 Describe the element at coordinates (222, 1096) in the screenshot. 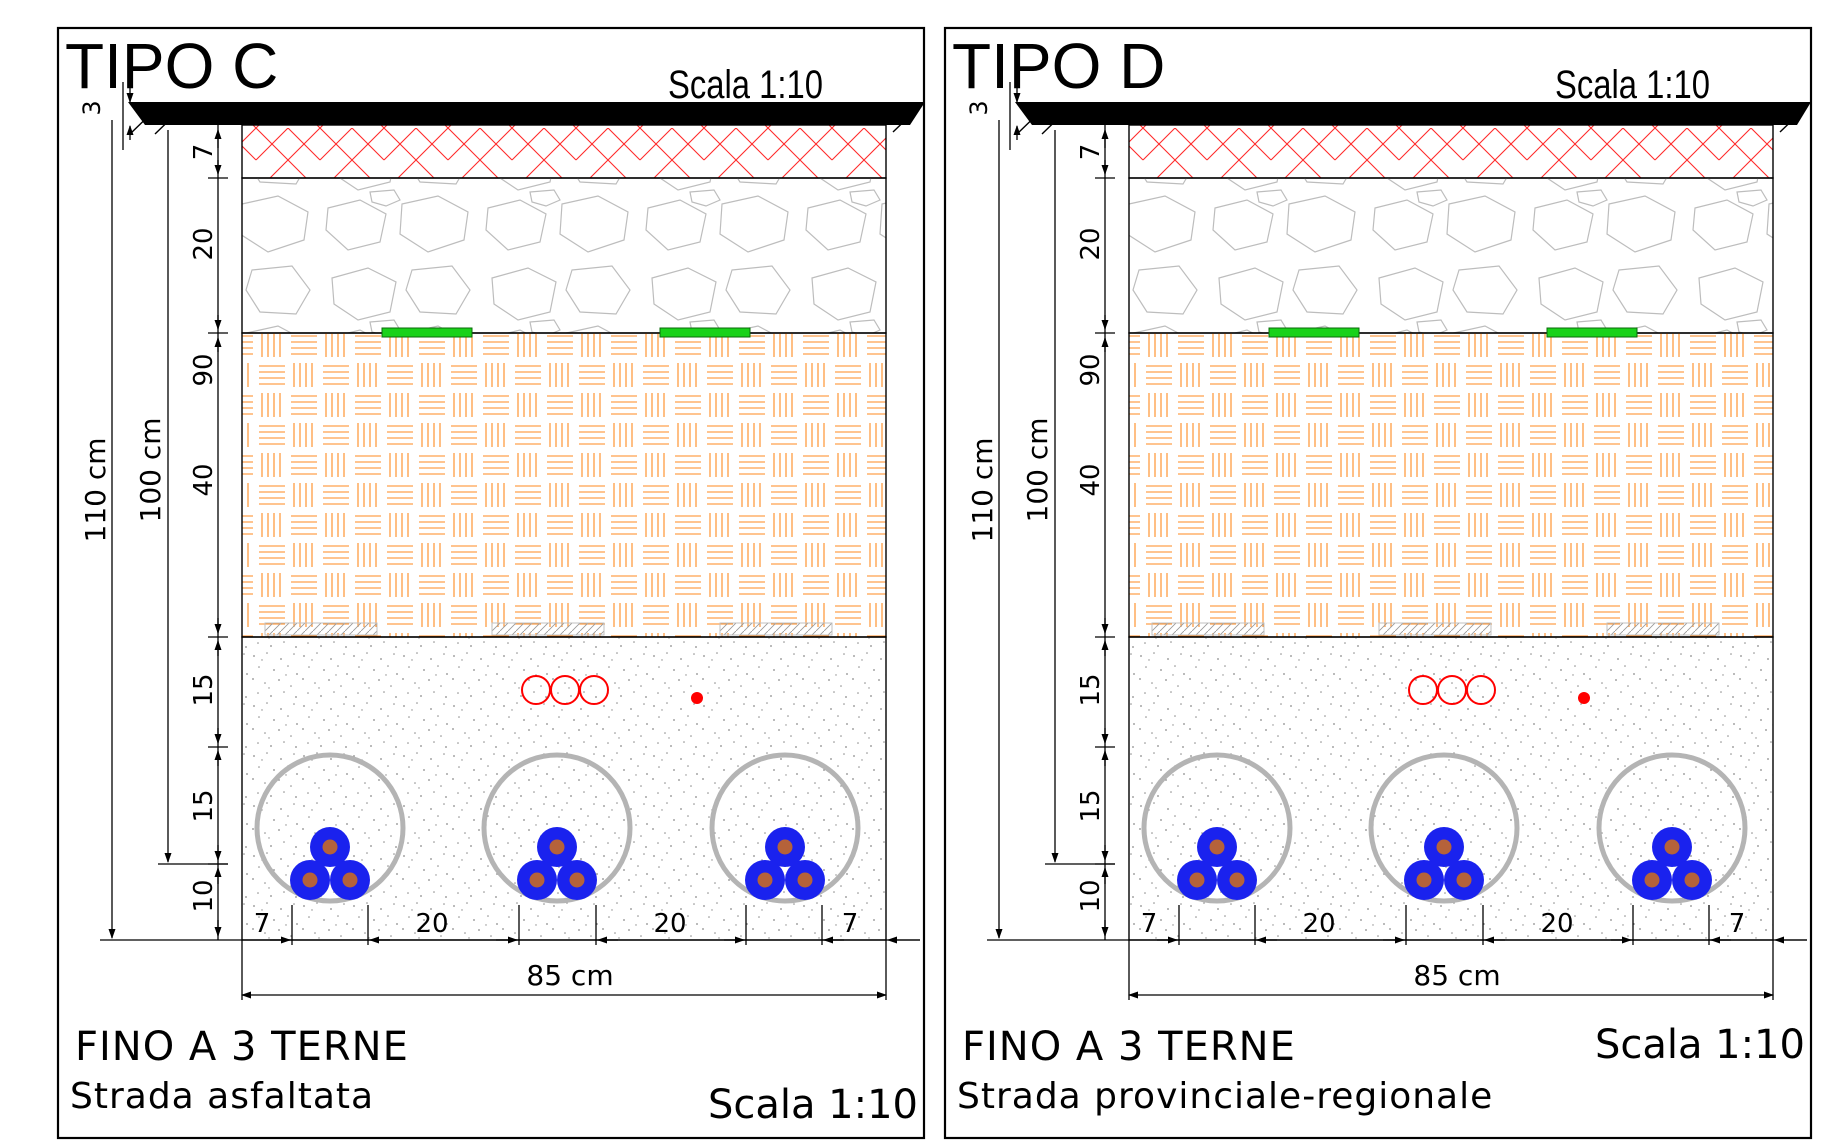

I see `caption-line-2: Strada asfaltata` at that location.